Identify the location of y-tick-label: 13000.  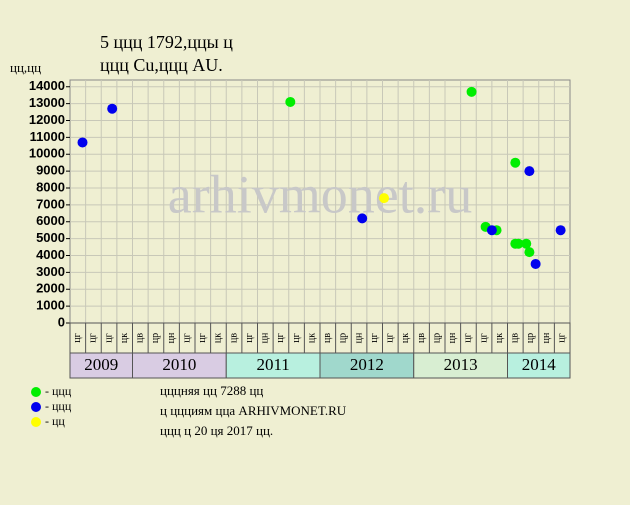
(47, 102).